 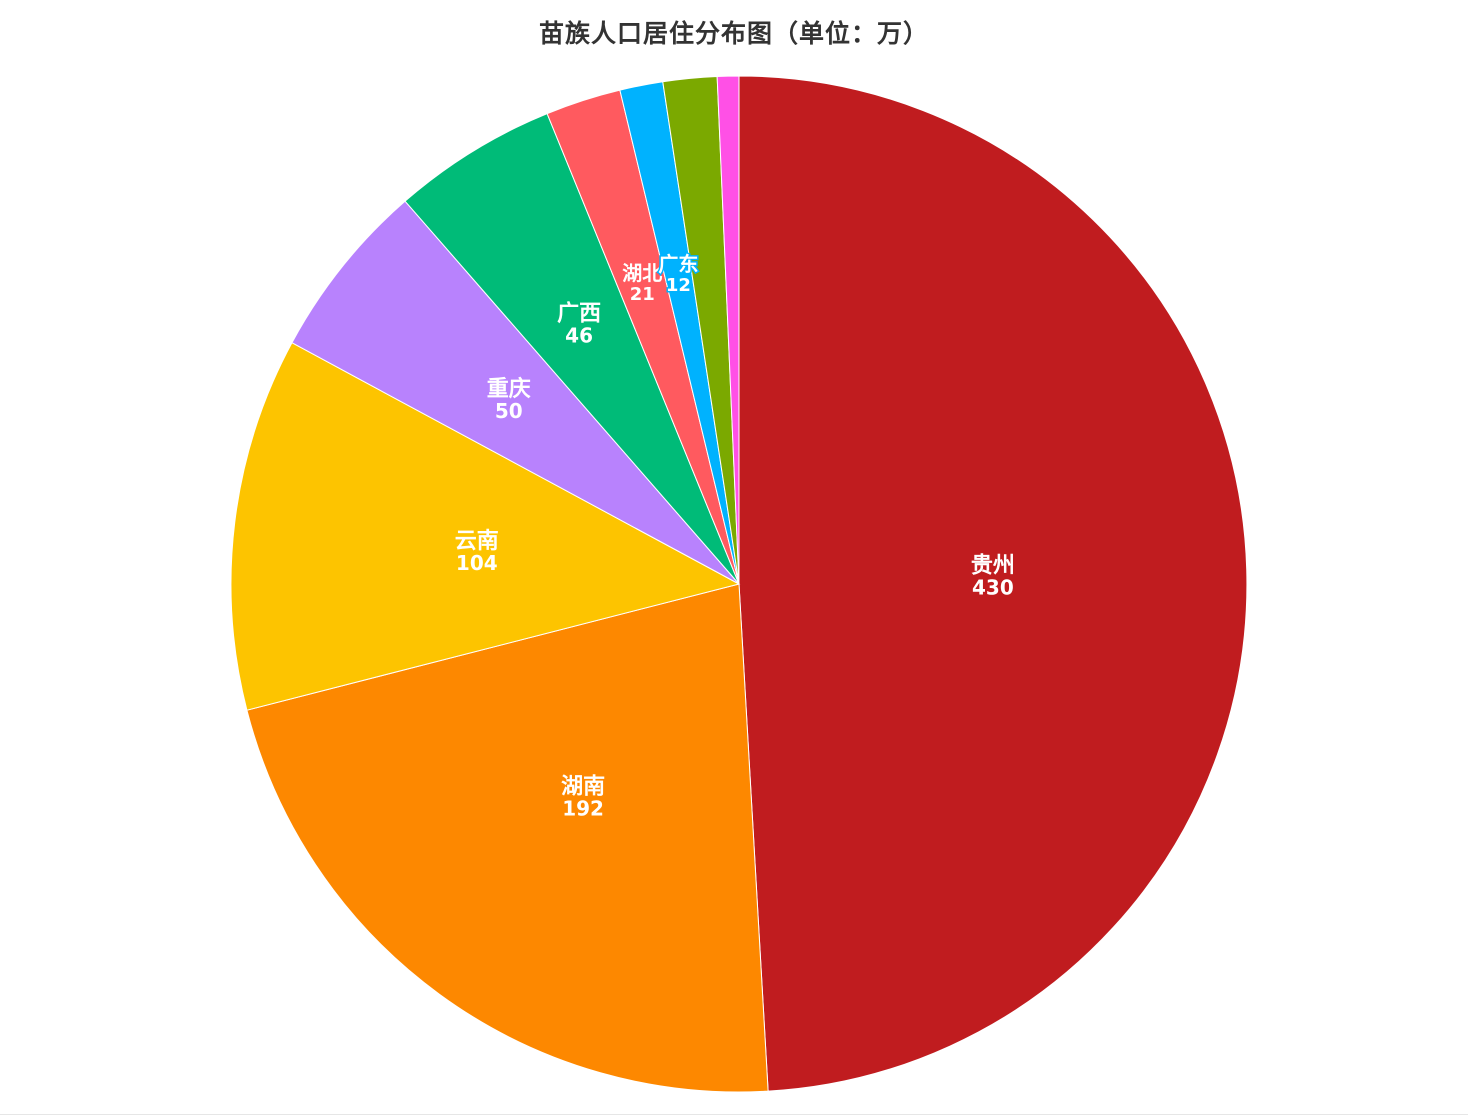 What do you see at coordinates (583, 786) in the screenshot?
I see `slice-label-name-1: 湖南` at bounding box center [583, 786].